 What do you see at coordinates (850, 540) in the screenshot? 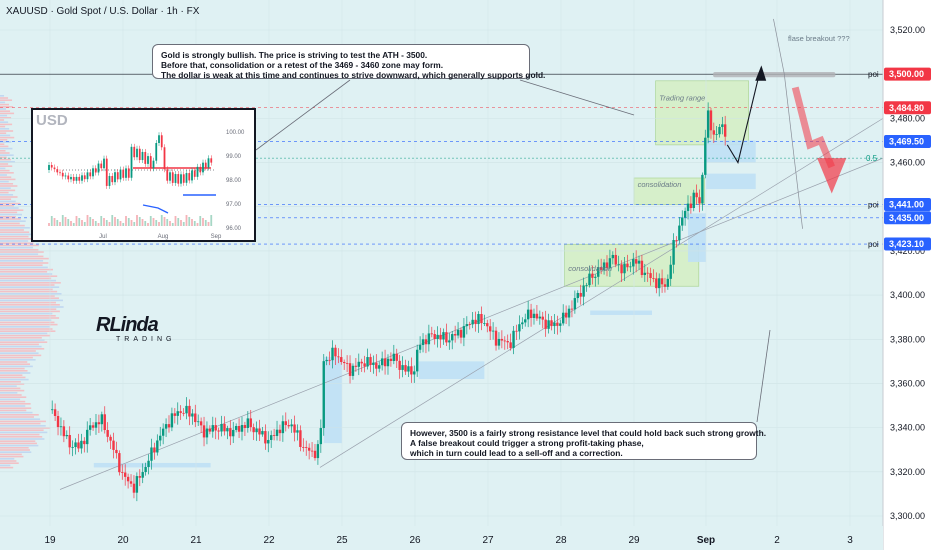
I see `x-tick-3: 3` at bounding box center [850, 540].